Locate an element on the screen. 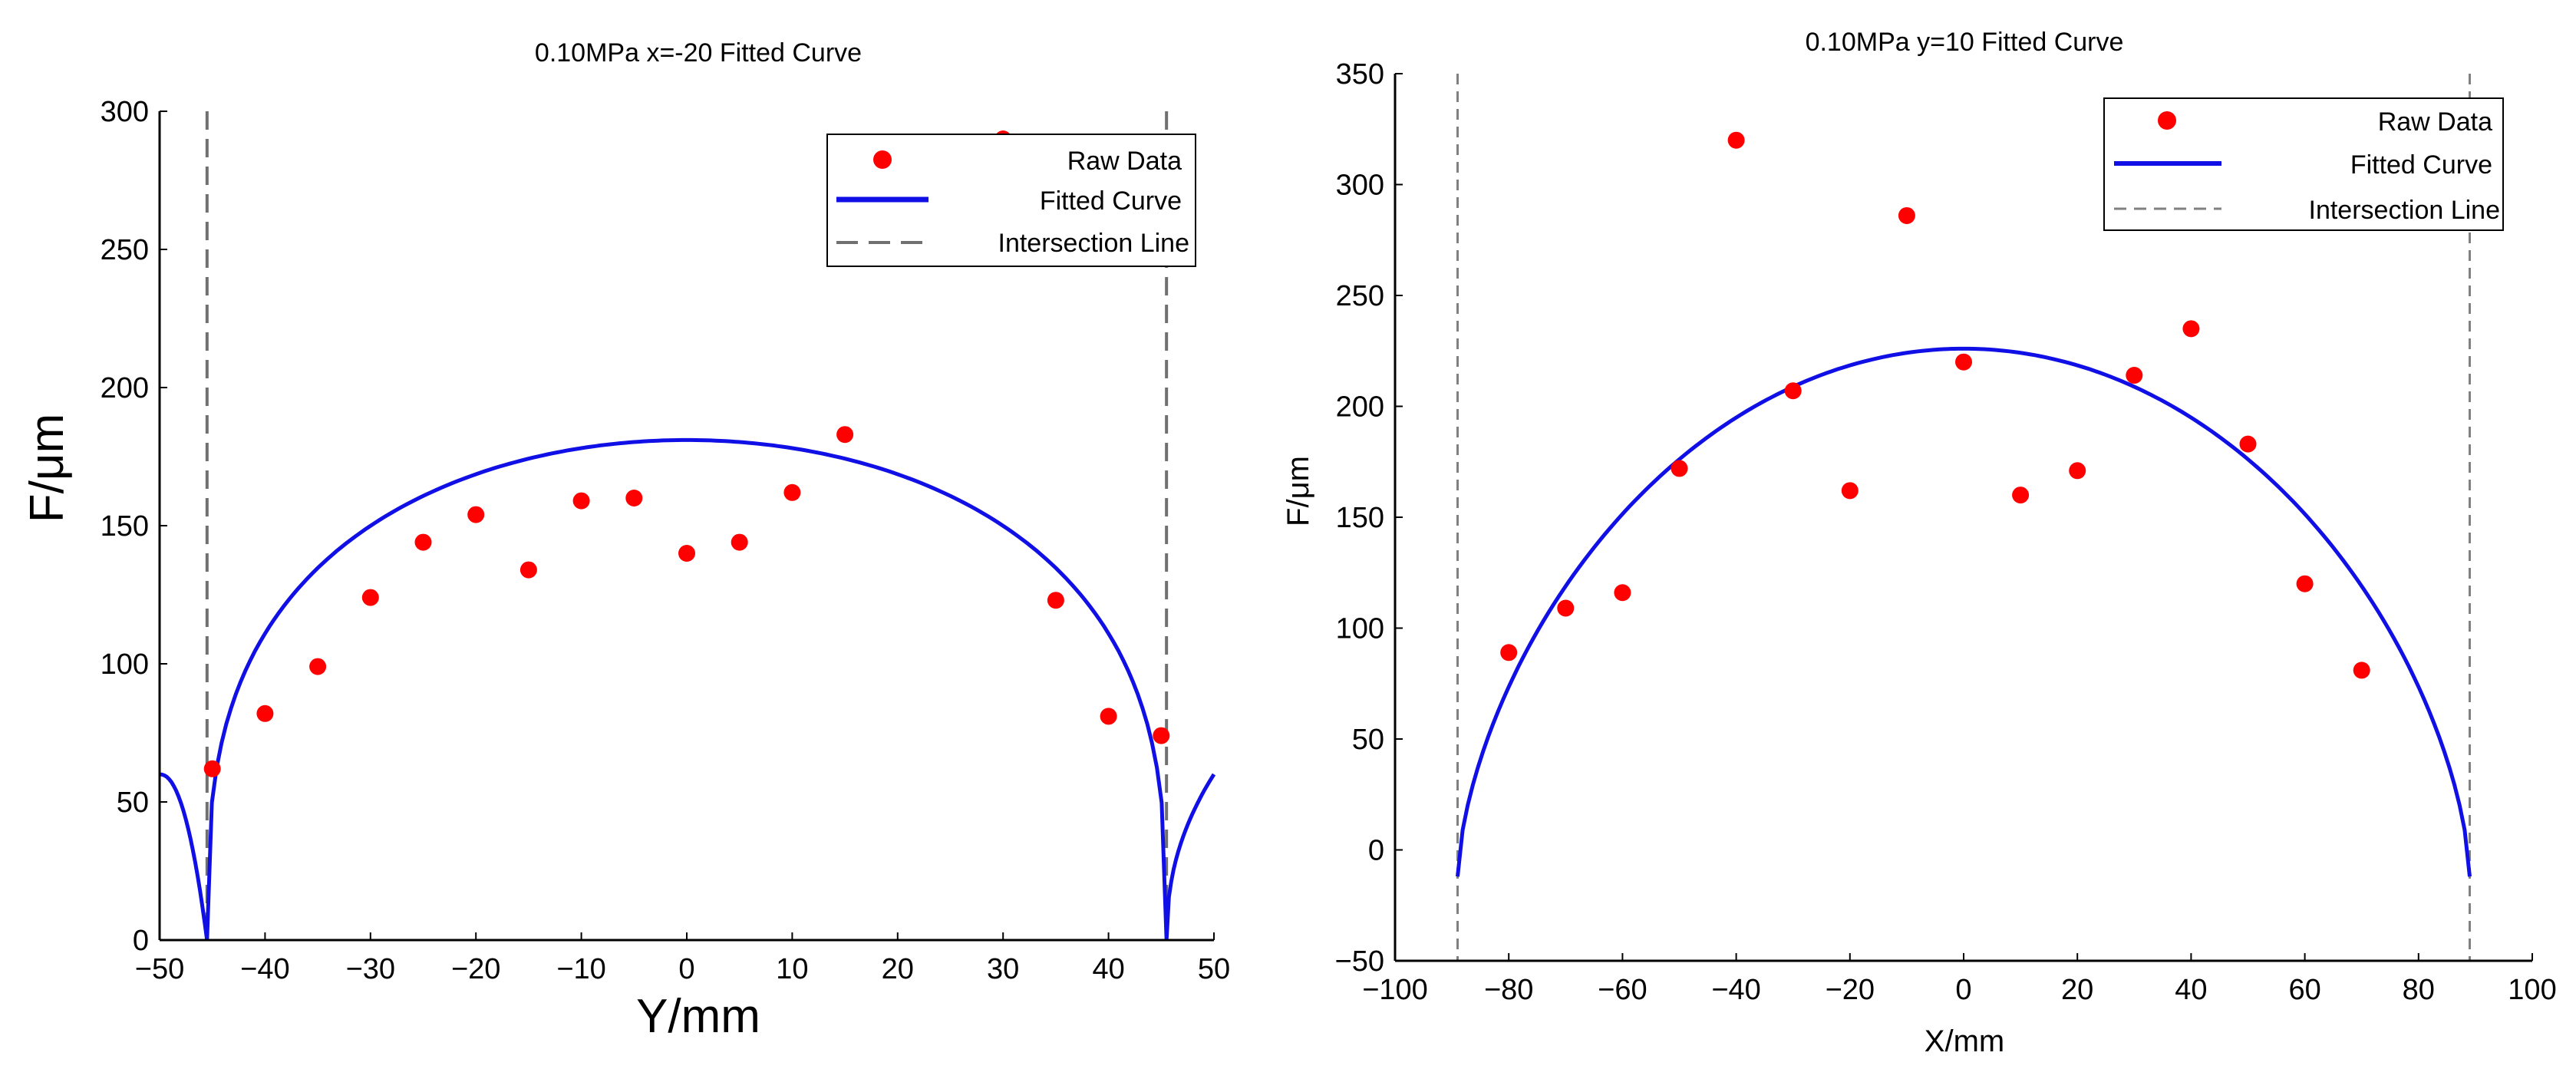  x-tick-label: −100 is located at coordinates (1395, 990).